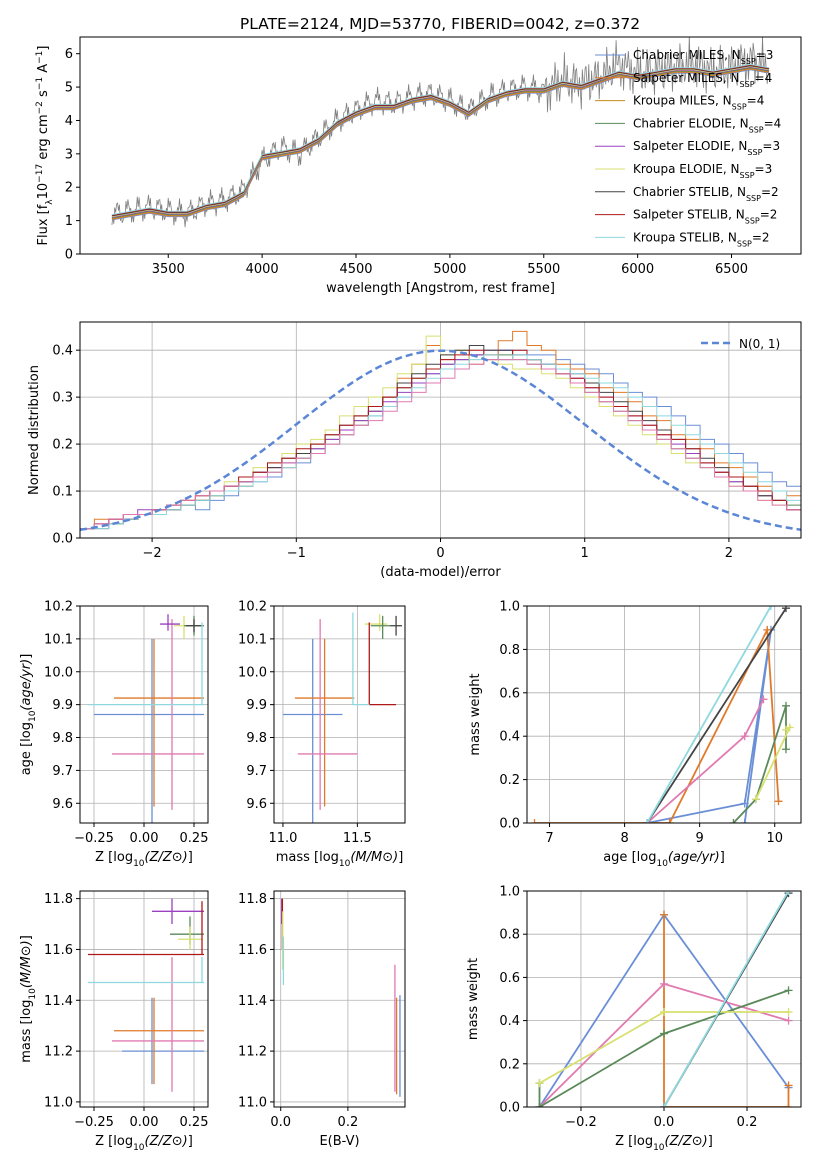  I want to click on y-tick-label: 9.7, so click(62, 771).